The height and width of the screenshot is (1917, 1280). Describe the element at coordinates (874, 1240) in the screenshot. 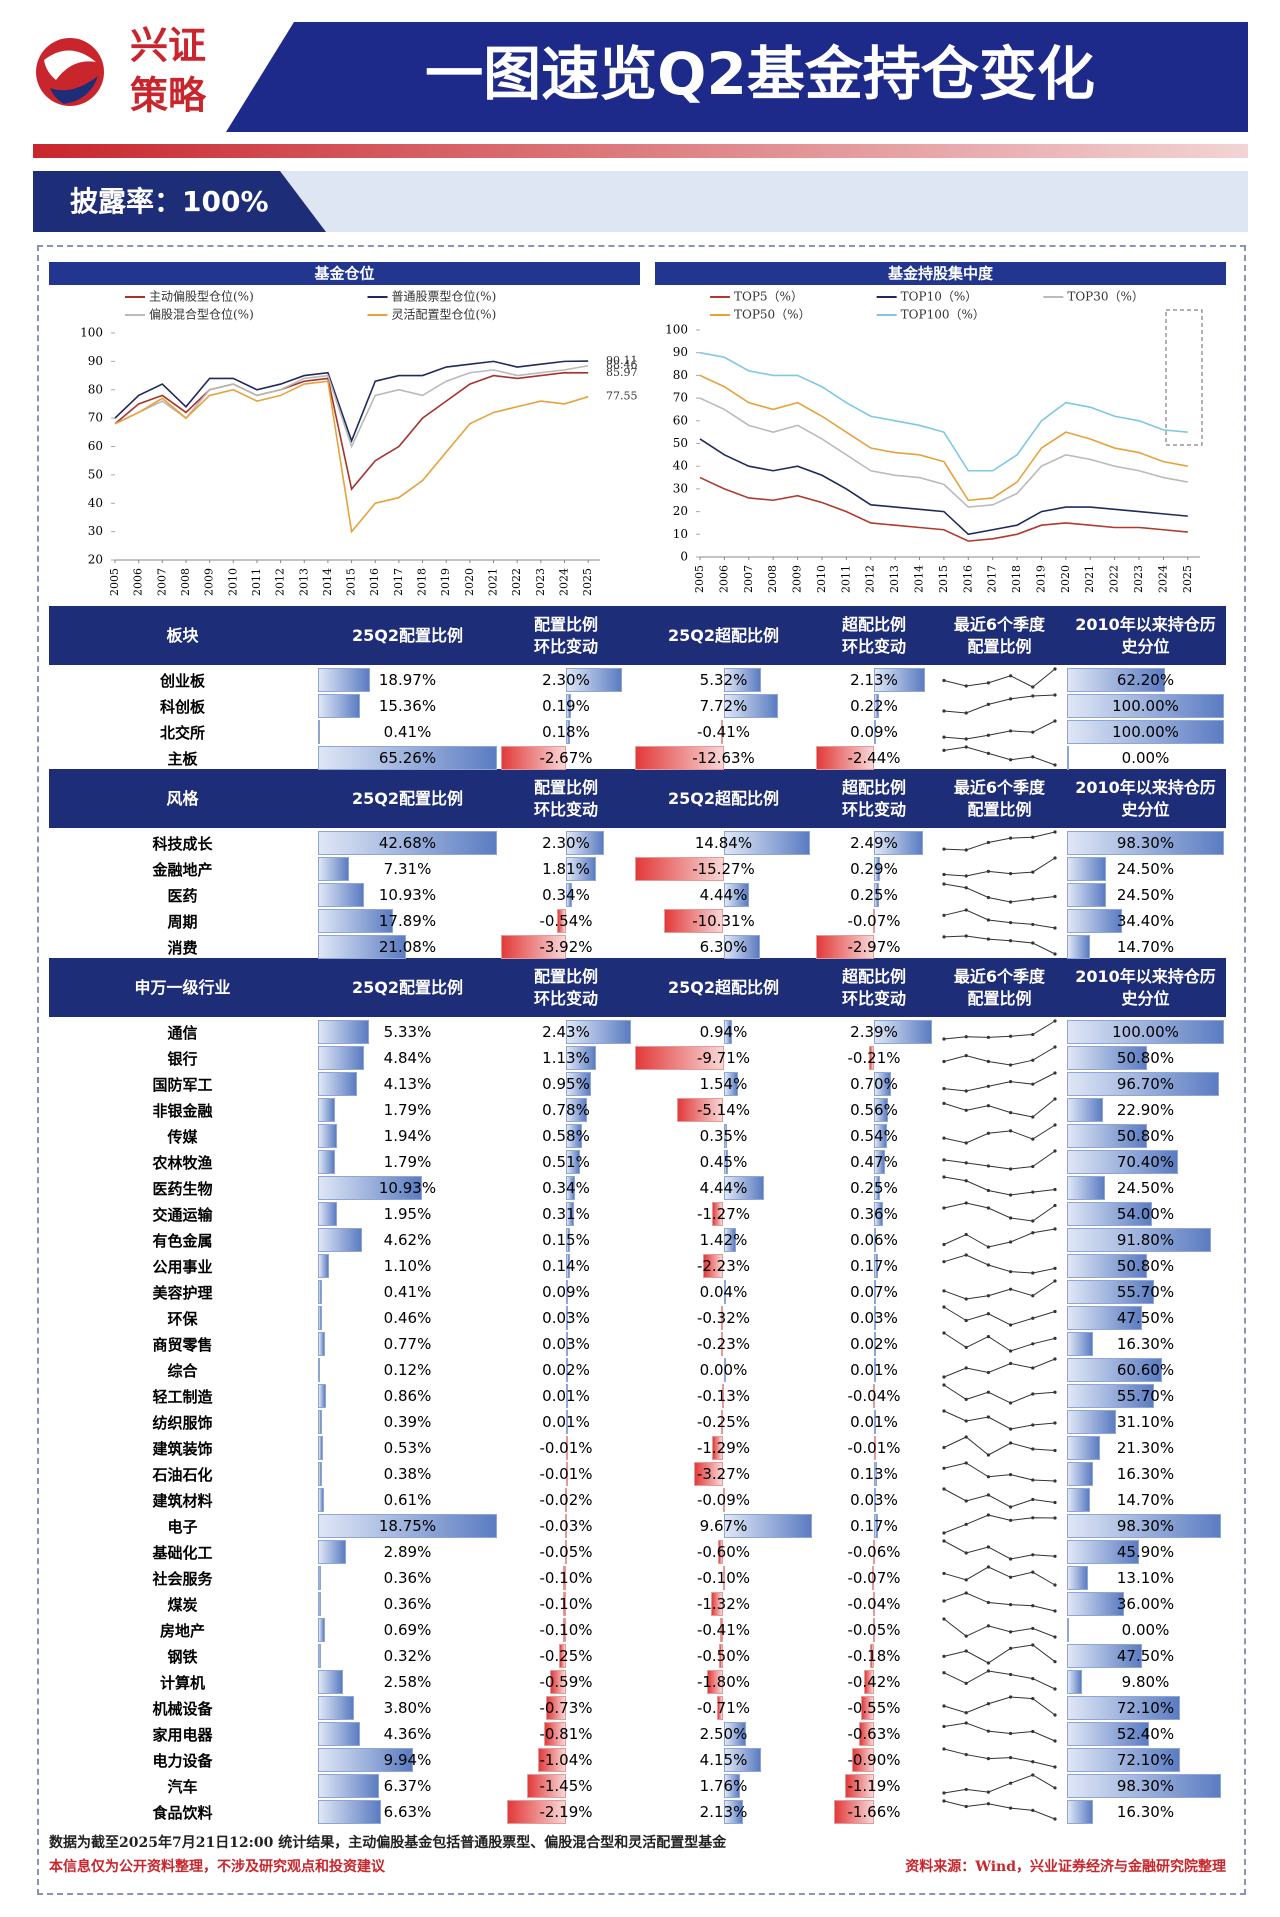

I see `cell-value: 0.06%` at that location.